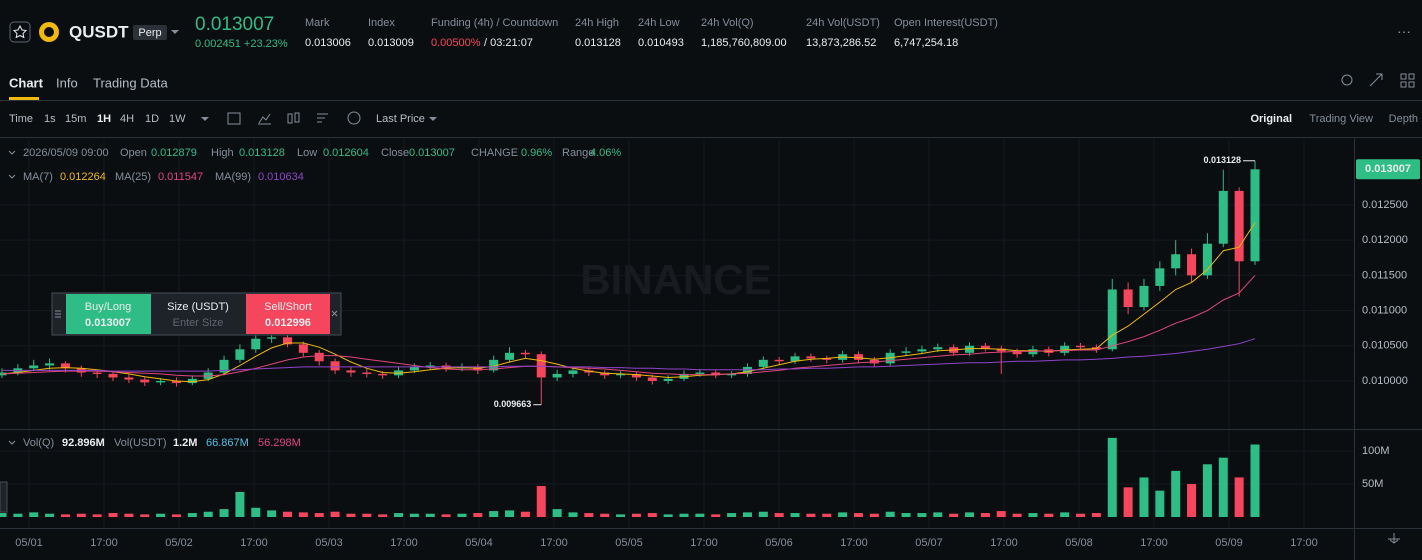  What do you see at coordinates (433, 119) in the screenshot?
I see `price-type-dropdown` at bounding box center [433, 119].